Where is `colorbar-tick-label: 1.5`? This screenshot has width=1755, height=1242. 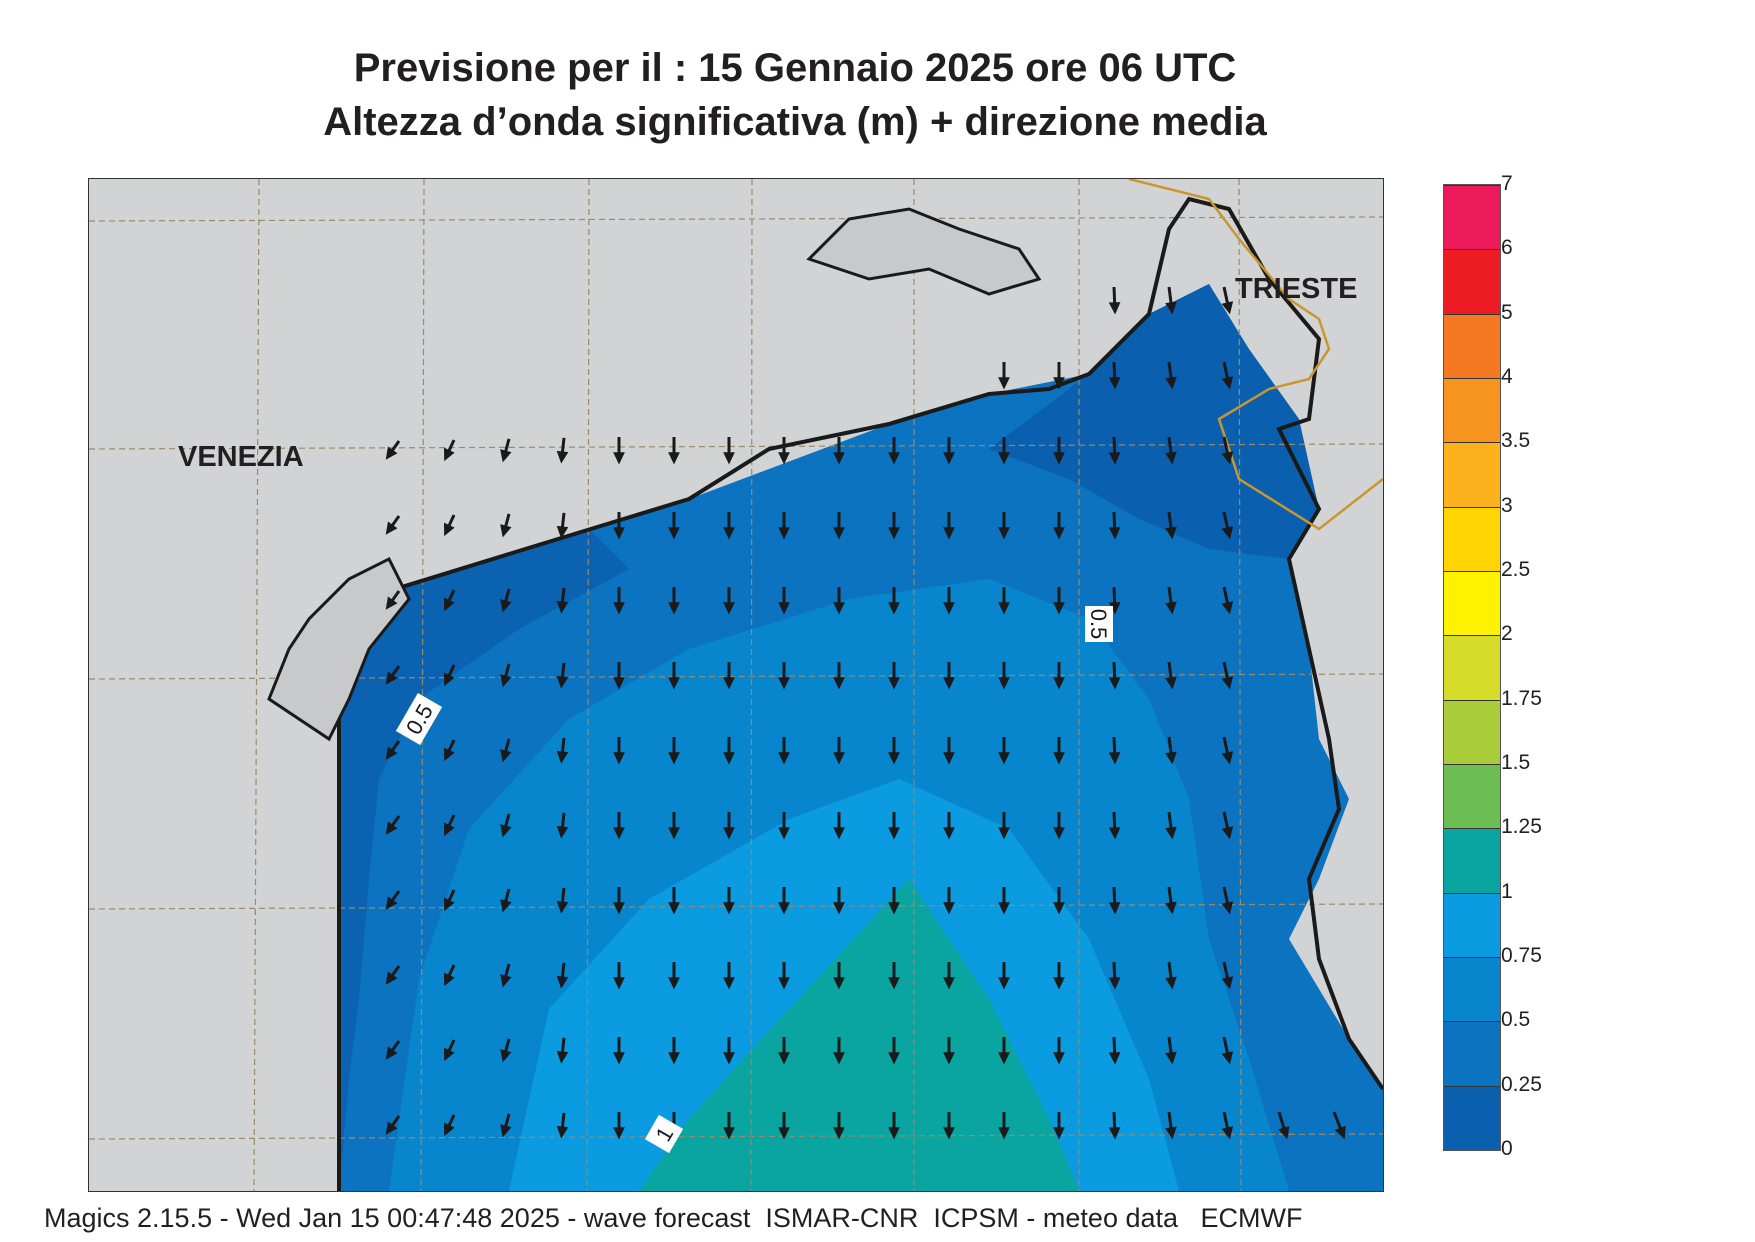
colorbar-tick-label: 1.5 is located at coordinates (1516, 762).